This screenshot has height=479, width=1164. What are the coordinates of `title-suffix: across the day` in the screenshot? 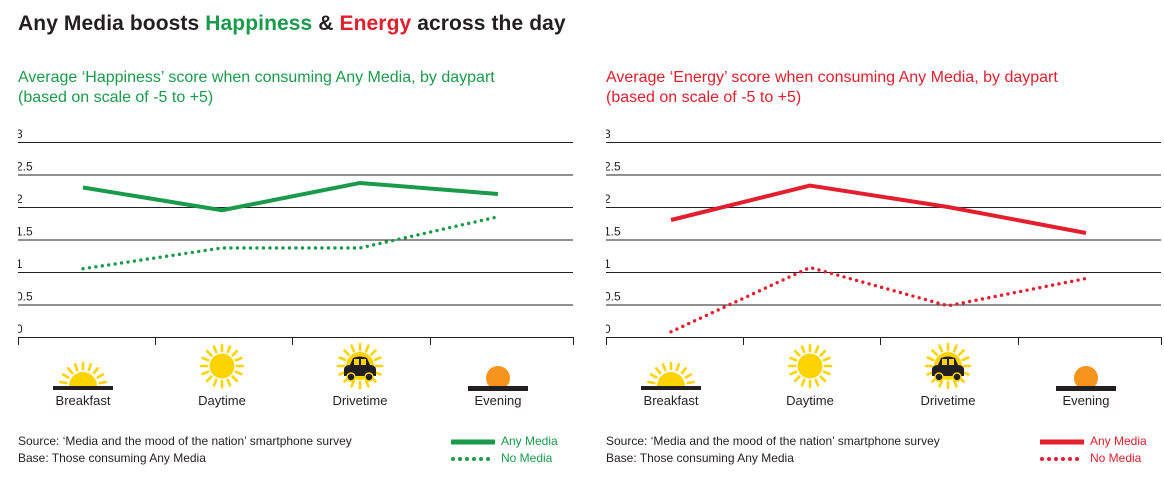 It's located at (488, 23).